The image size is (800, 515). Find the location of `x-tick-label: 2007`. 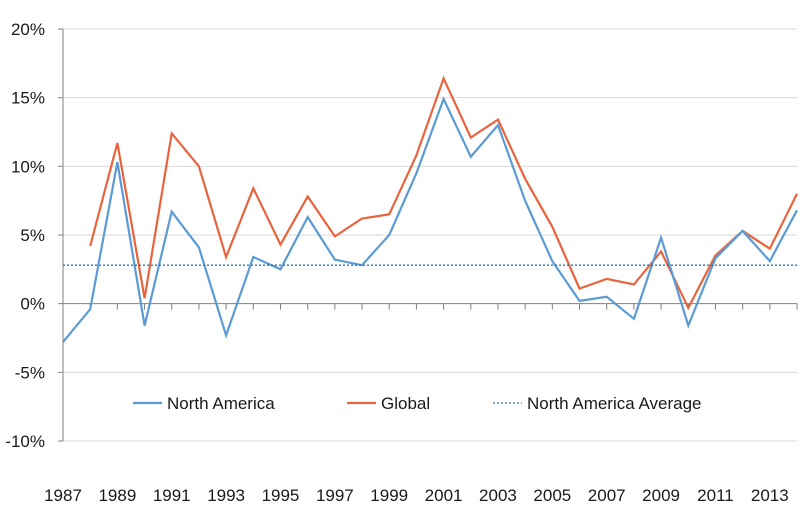

x-tick-label: 2007 is located at coordinates (607, 495).